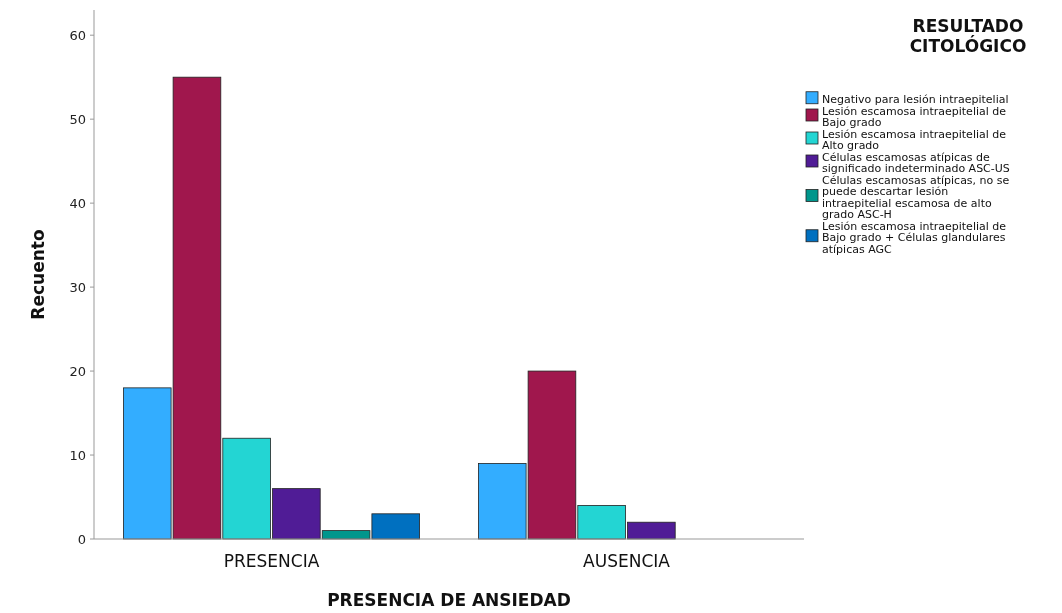 This screenshot has height=613, width=1062. I want to click on x-tick-label: PRESENCIA, so click(271, 561).